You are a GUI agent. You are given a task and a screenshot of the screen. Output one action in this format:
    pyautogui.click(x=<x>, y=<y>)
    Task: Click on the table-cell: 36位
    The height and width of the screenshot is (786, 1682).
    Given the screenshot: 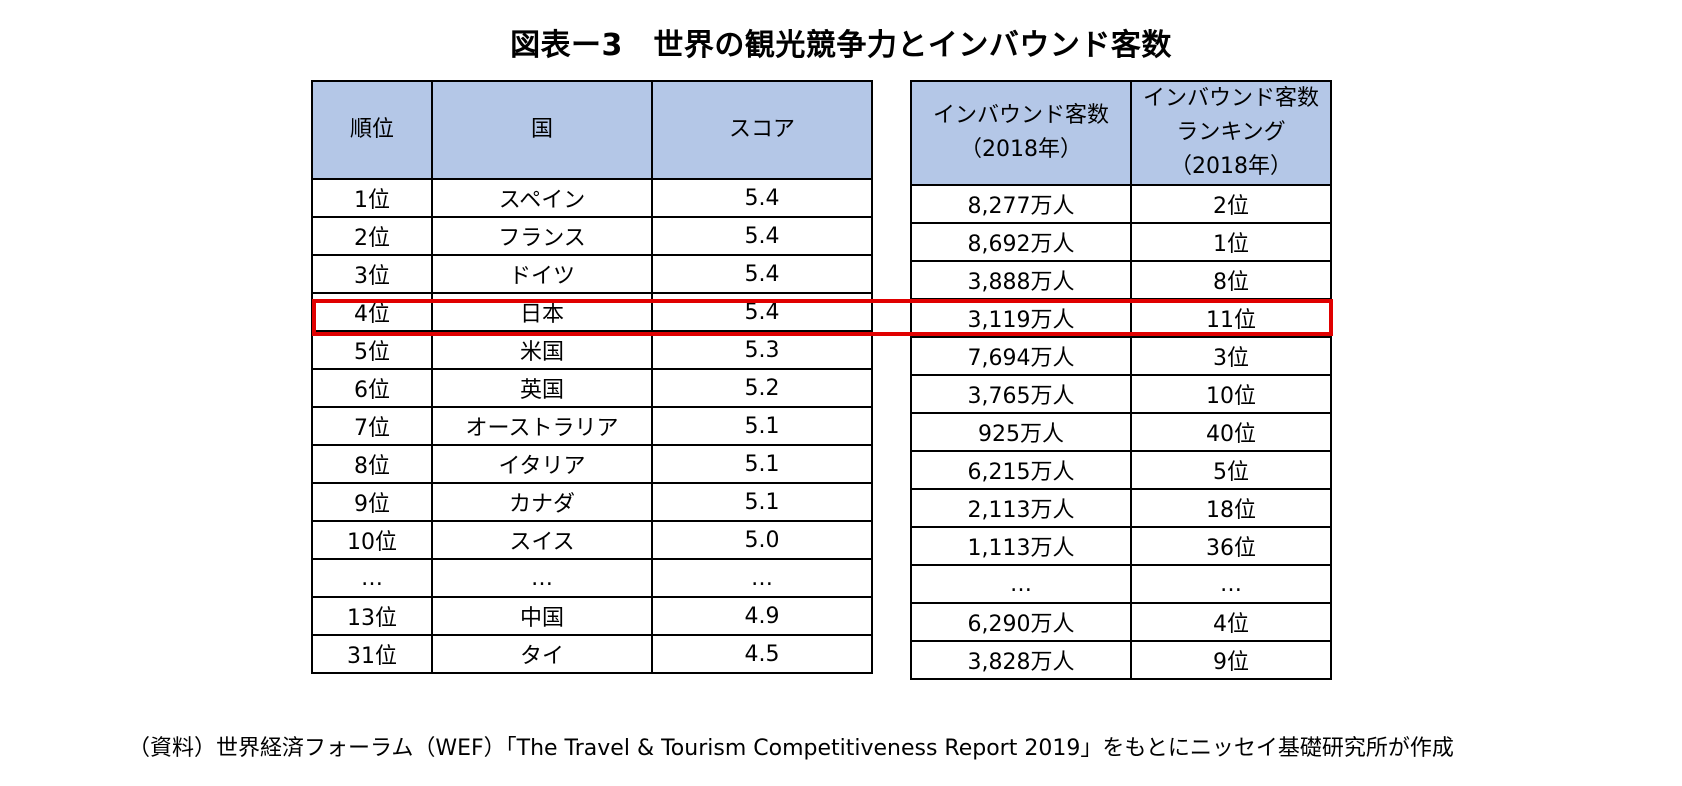 What is the action you would take?
    pyautogui.click(x=1231, y=546)
    